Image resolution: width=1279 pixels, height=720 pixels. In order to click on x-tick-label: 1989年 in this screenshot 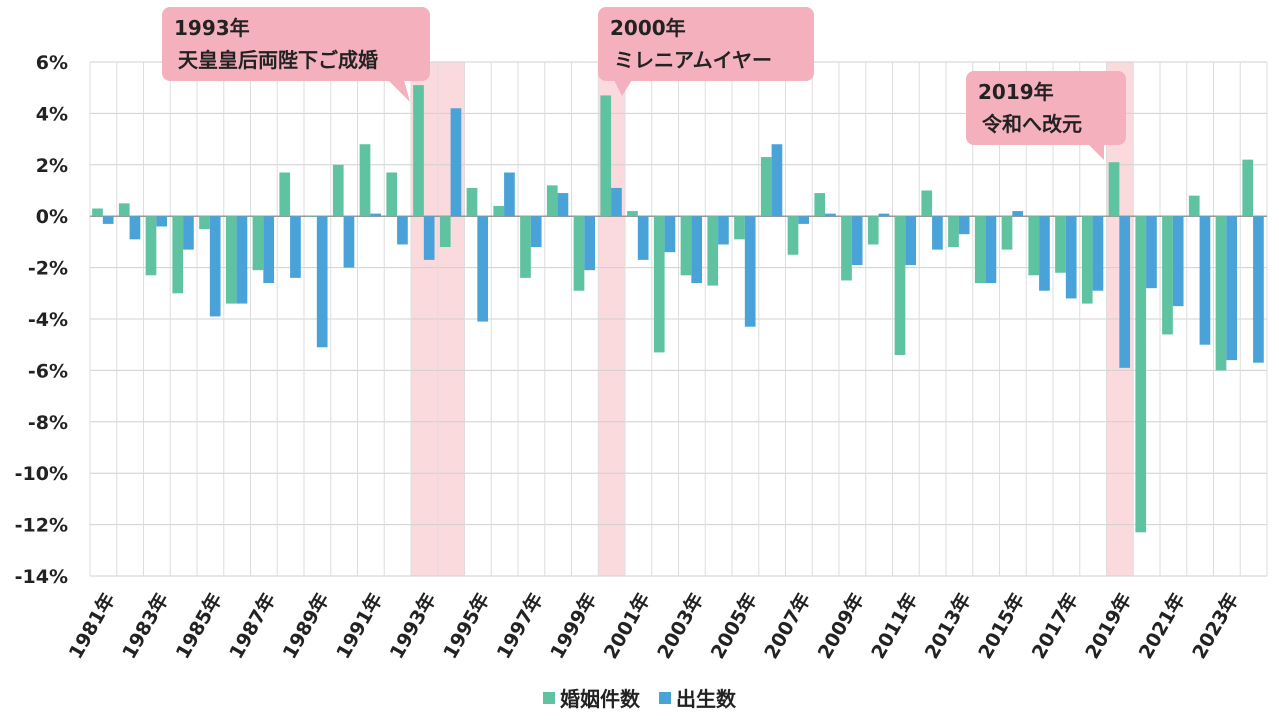, I will do `click(306, 626)`.